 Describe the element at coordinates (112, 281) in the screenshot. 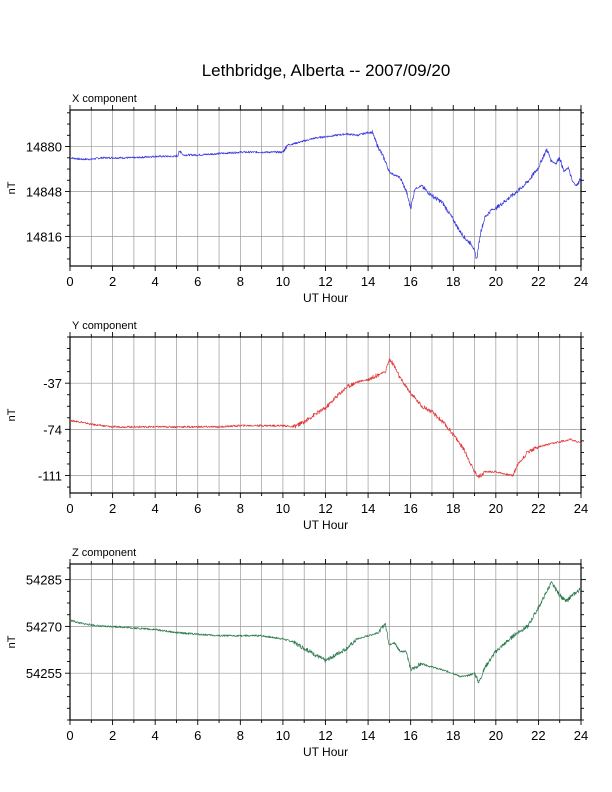

I see `x-component-xtick-label: 2` at that location.